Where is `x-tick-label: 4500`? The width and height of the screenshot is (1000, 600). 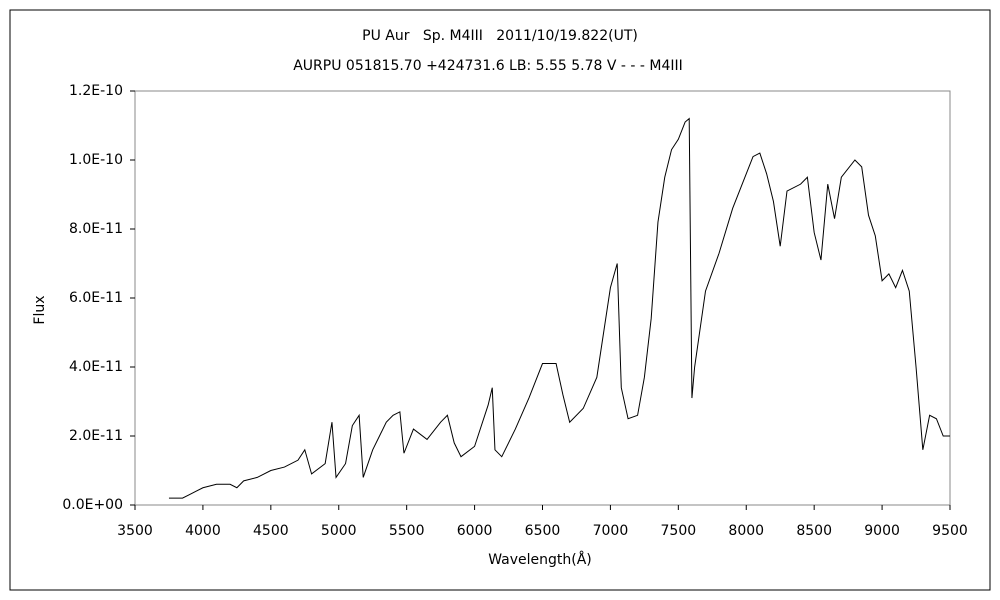
x-tick-label: 4500 is located at coordinates (271, 531).